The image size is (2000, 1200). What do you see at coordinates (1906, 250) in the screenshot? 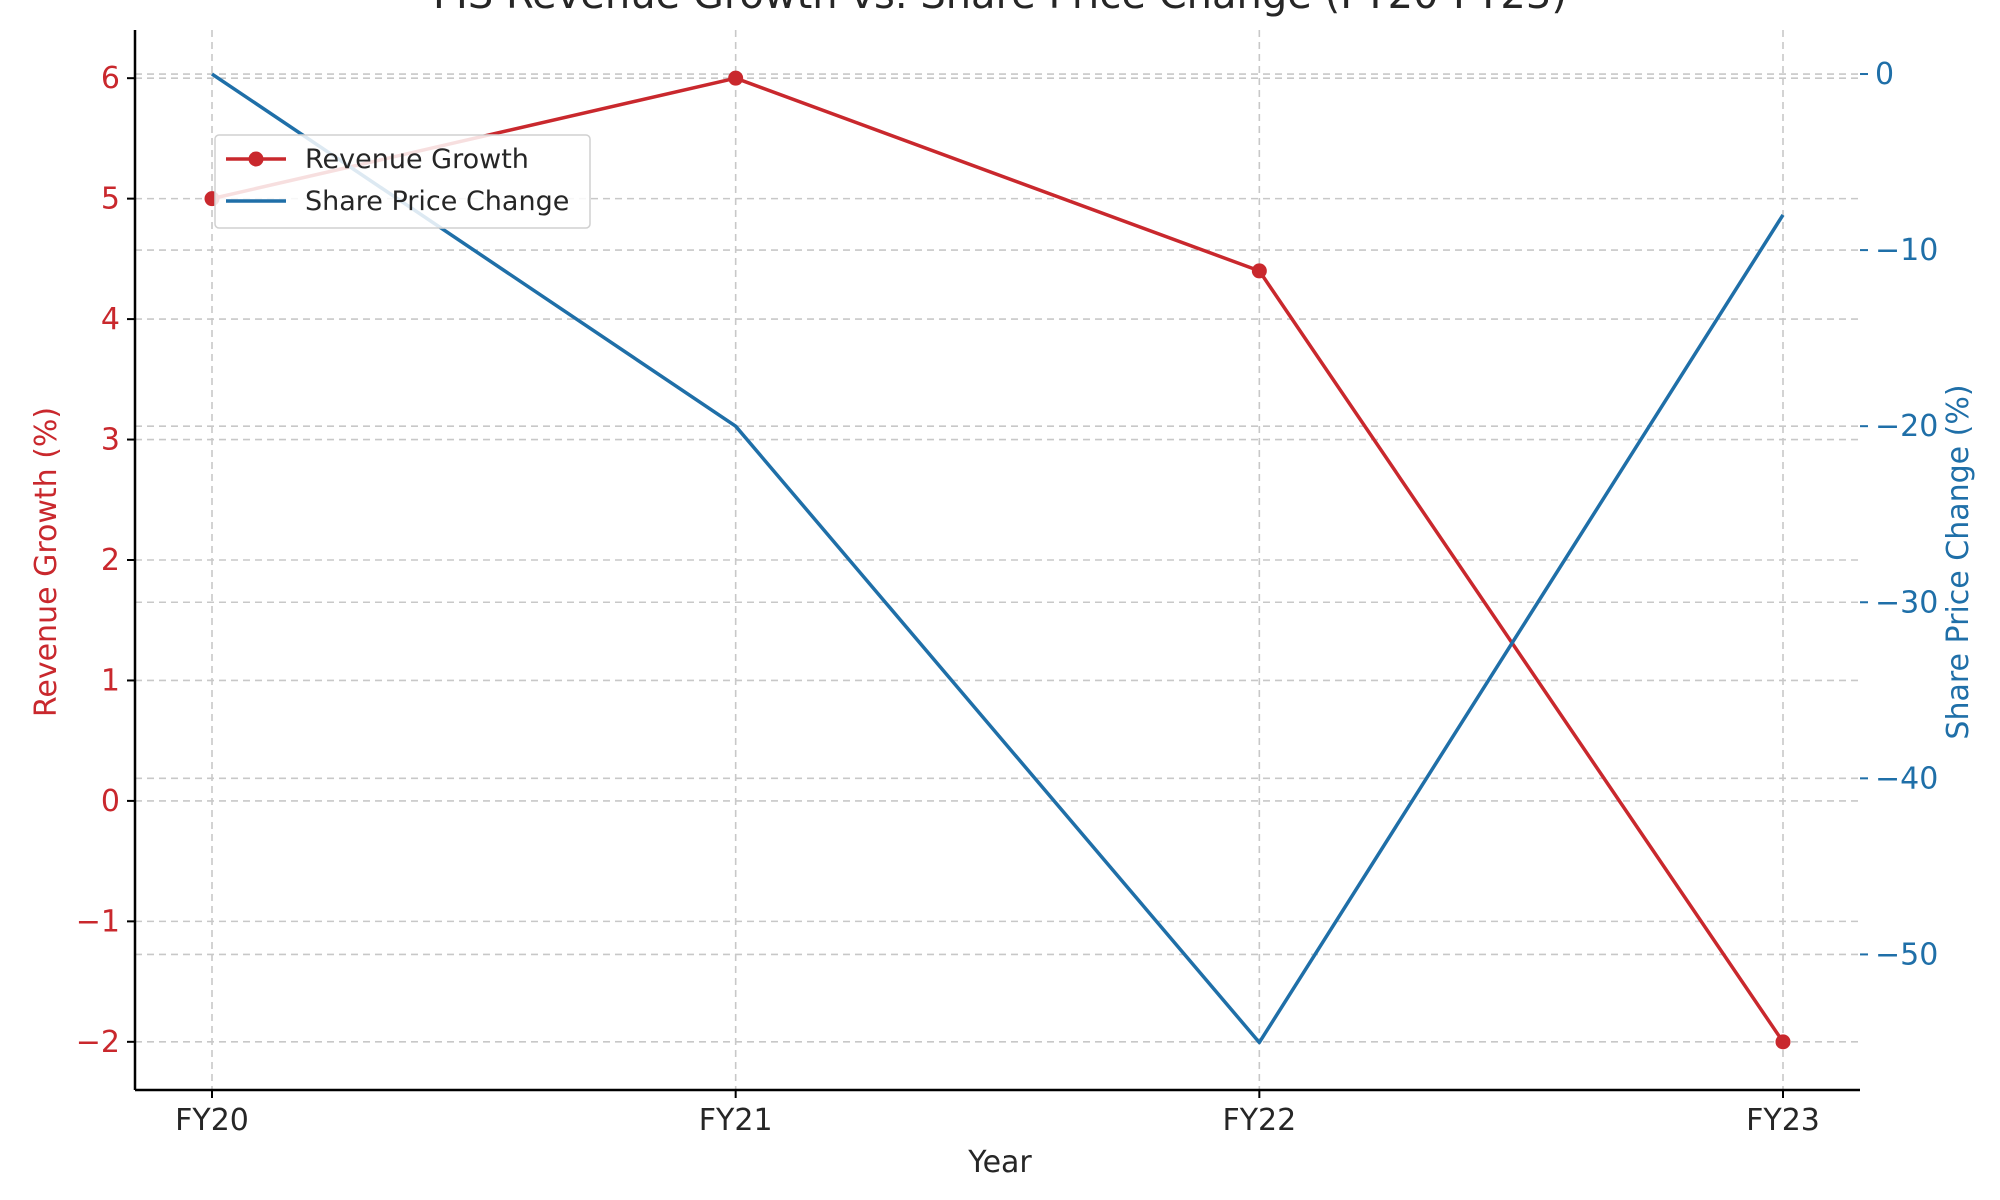
I see `y-right-tick-label: −10` at bounding box center [1906, 250].